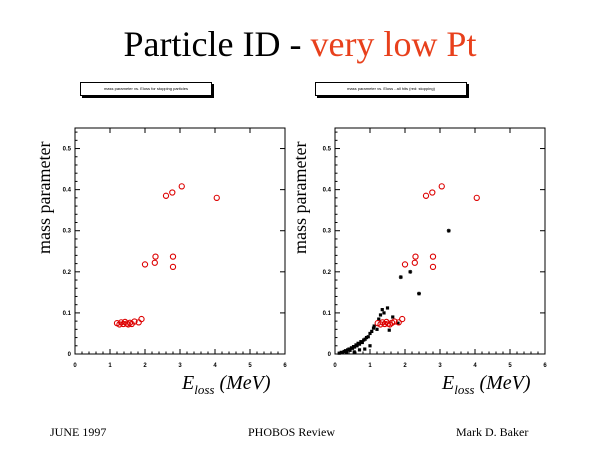  Describe the element at coordinates (492, 432) in the screenshot. I see `footer-author: Mark D. Baker` at that location.